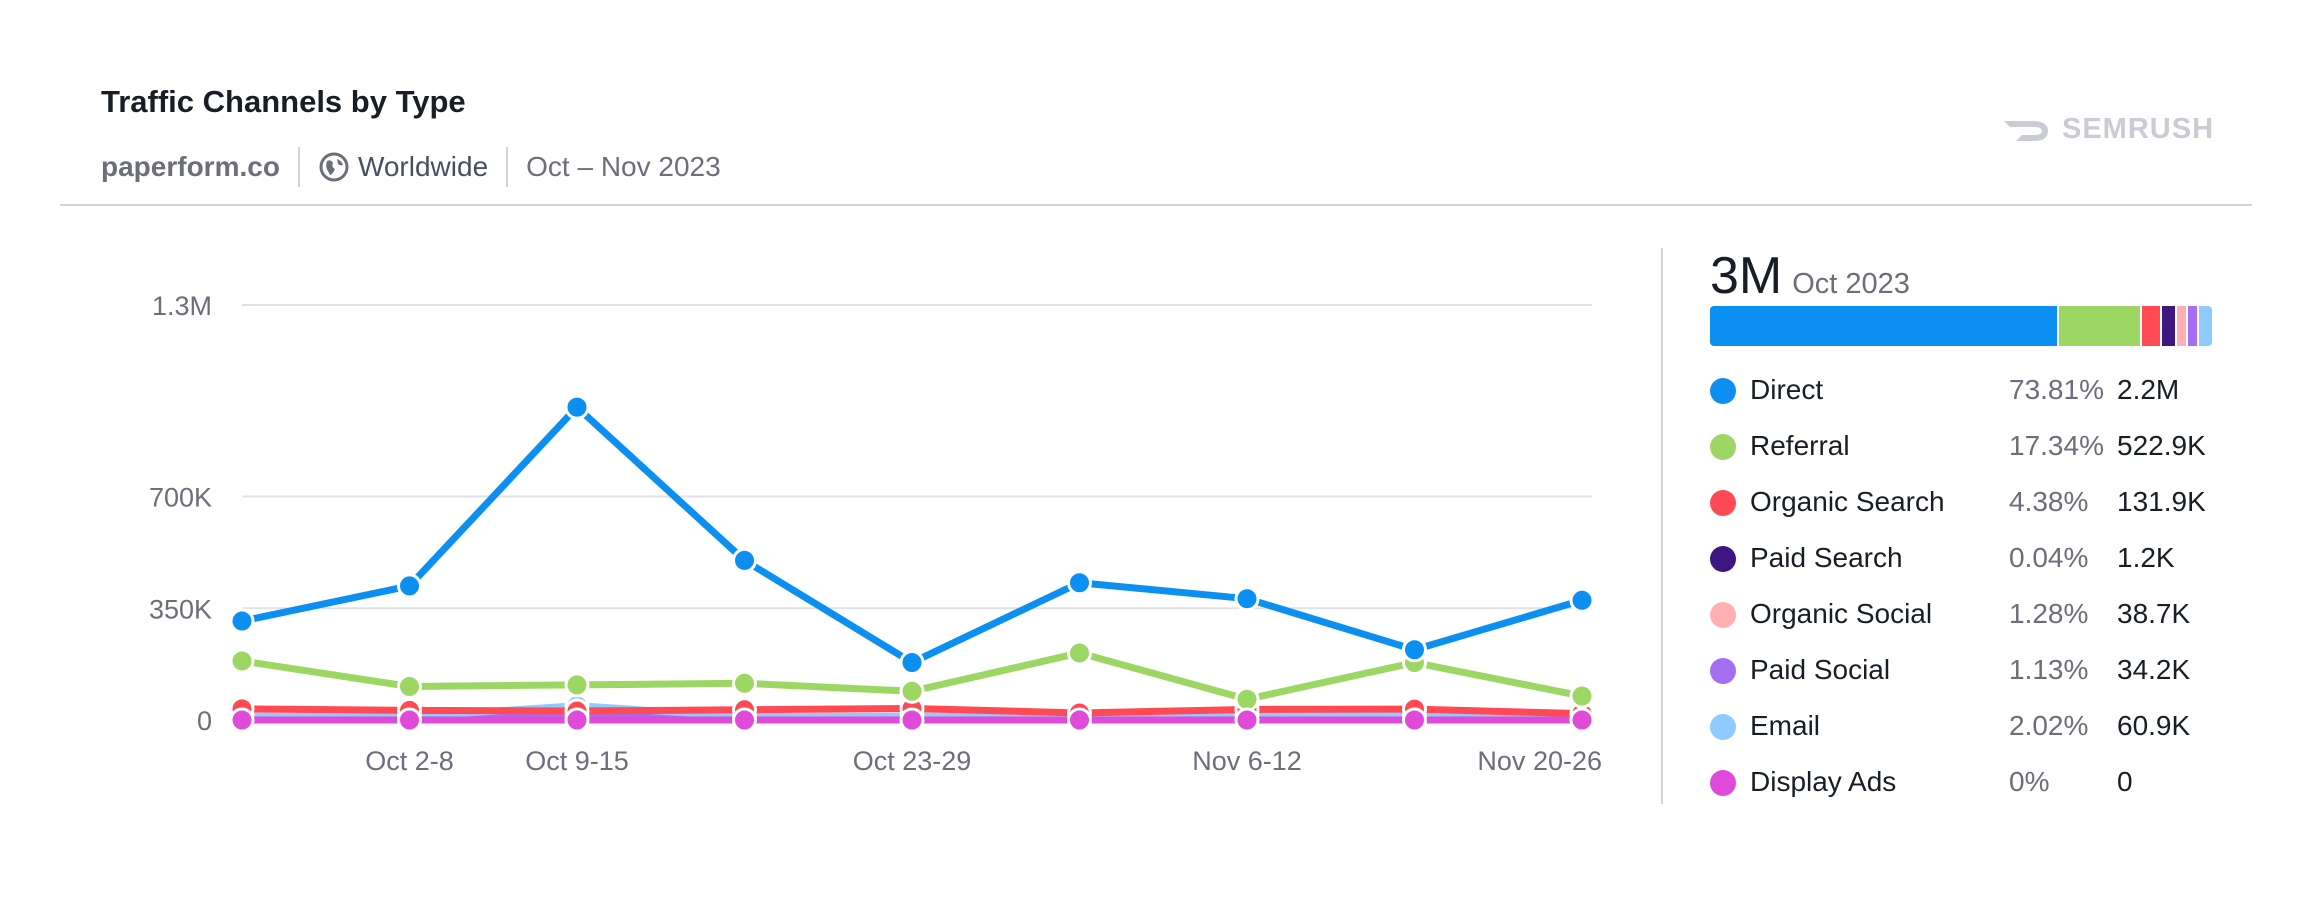 This screenshot has width=2308, height=904. Describe the element at coordinates (1539, 761) in the screenshot. I see `x-tick-label: Nov 20-26` at that location.